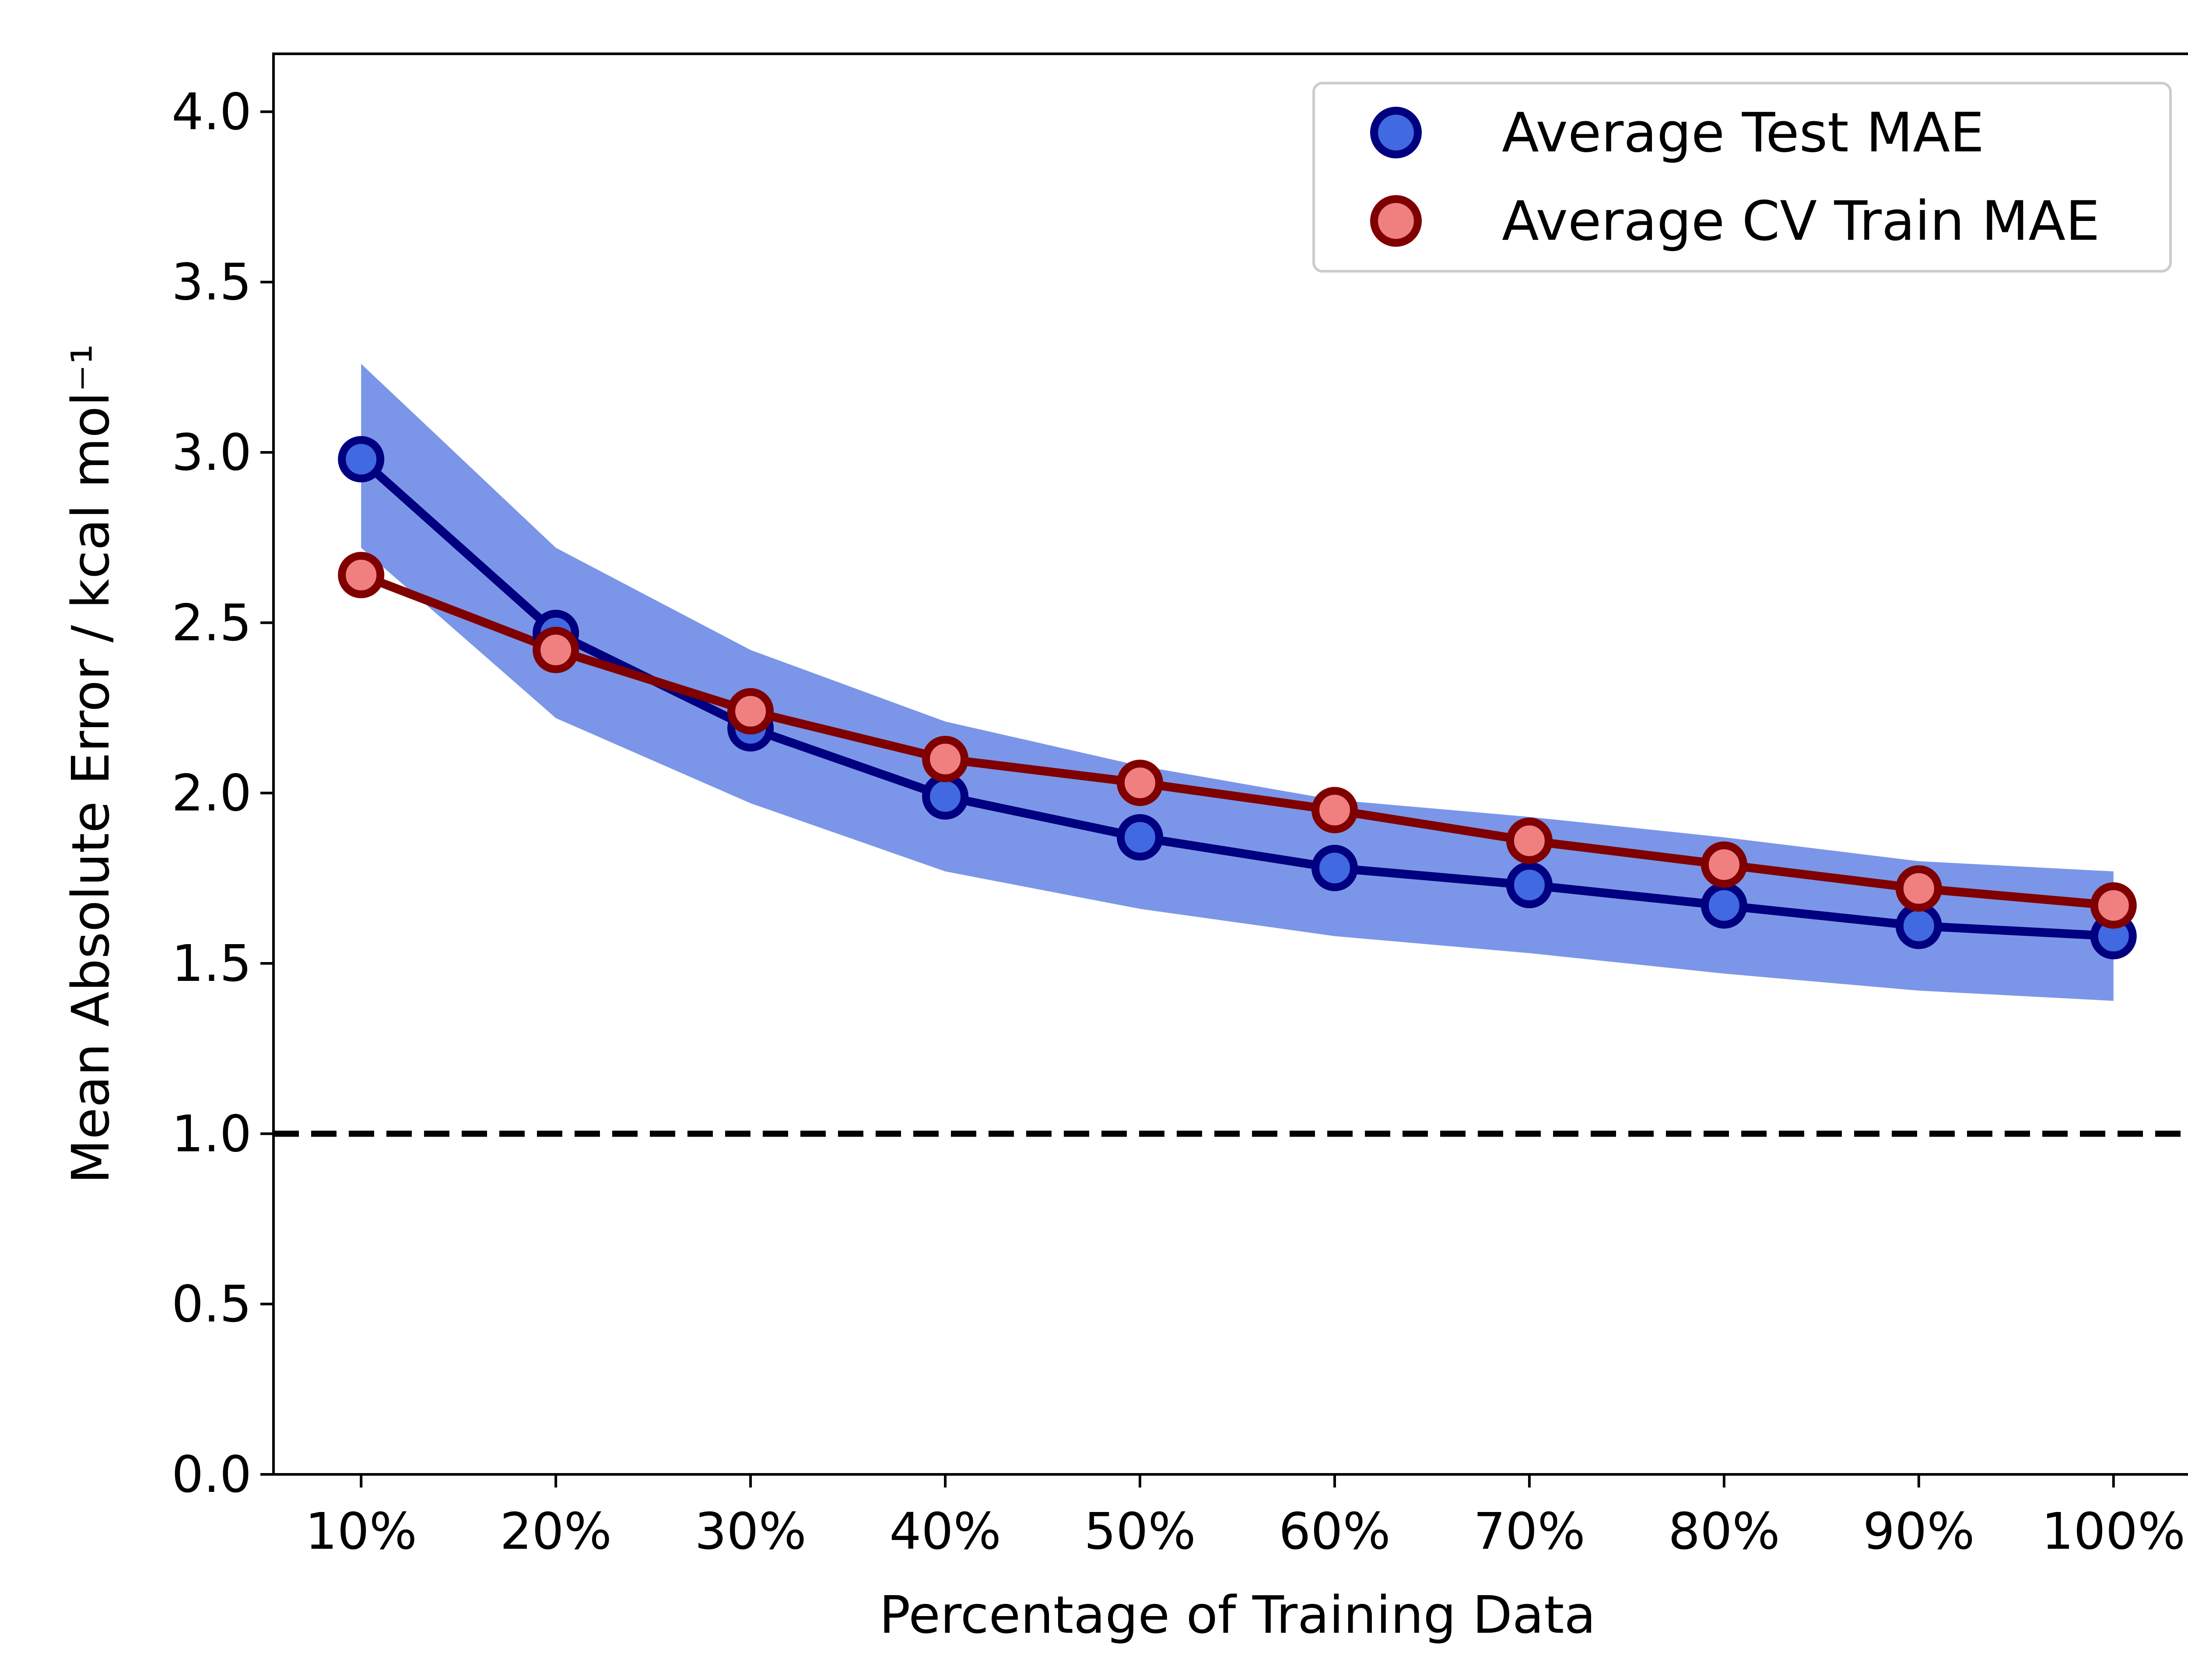 The width and height of the screenshot is (2188, 1680). What do you see at coordinates (212, 963) in the screenshot?
I see `y-tick-label: 1.5` at bounding box center [212, 963].